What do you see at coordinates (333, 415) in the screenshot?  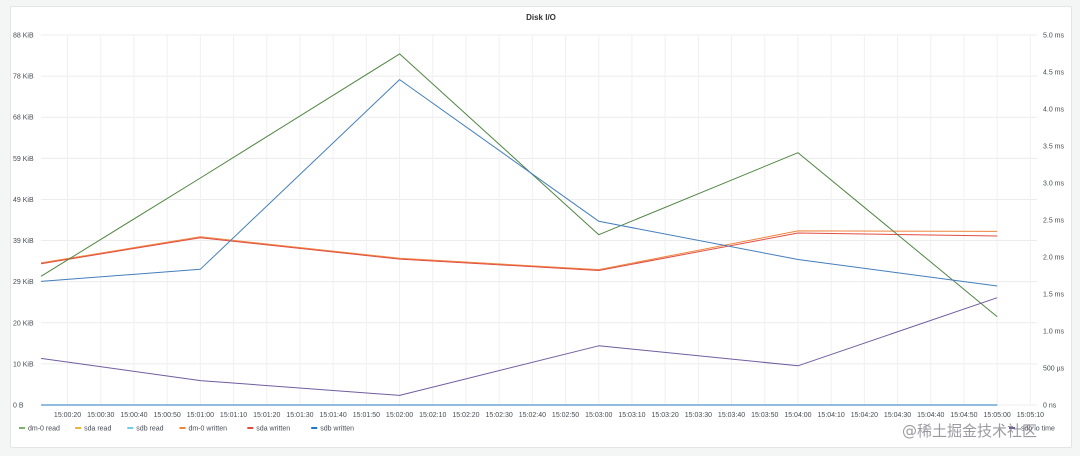 I see `x-tick-label: 15:01:40` at bounding box center [333, 415].